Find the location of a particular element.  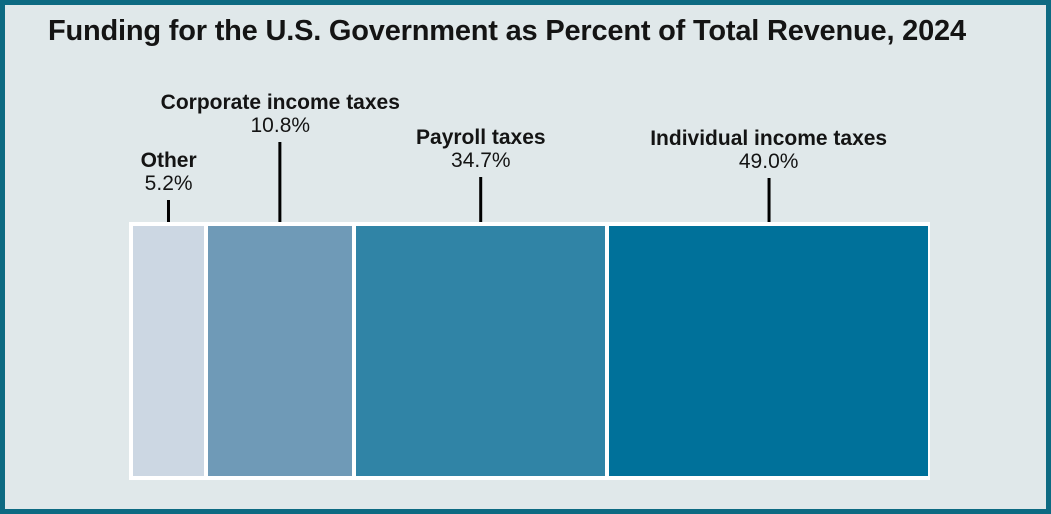

callout-individual-income-taxes: Individual income taxes 49.0% is located at coordinates (768, 174).